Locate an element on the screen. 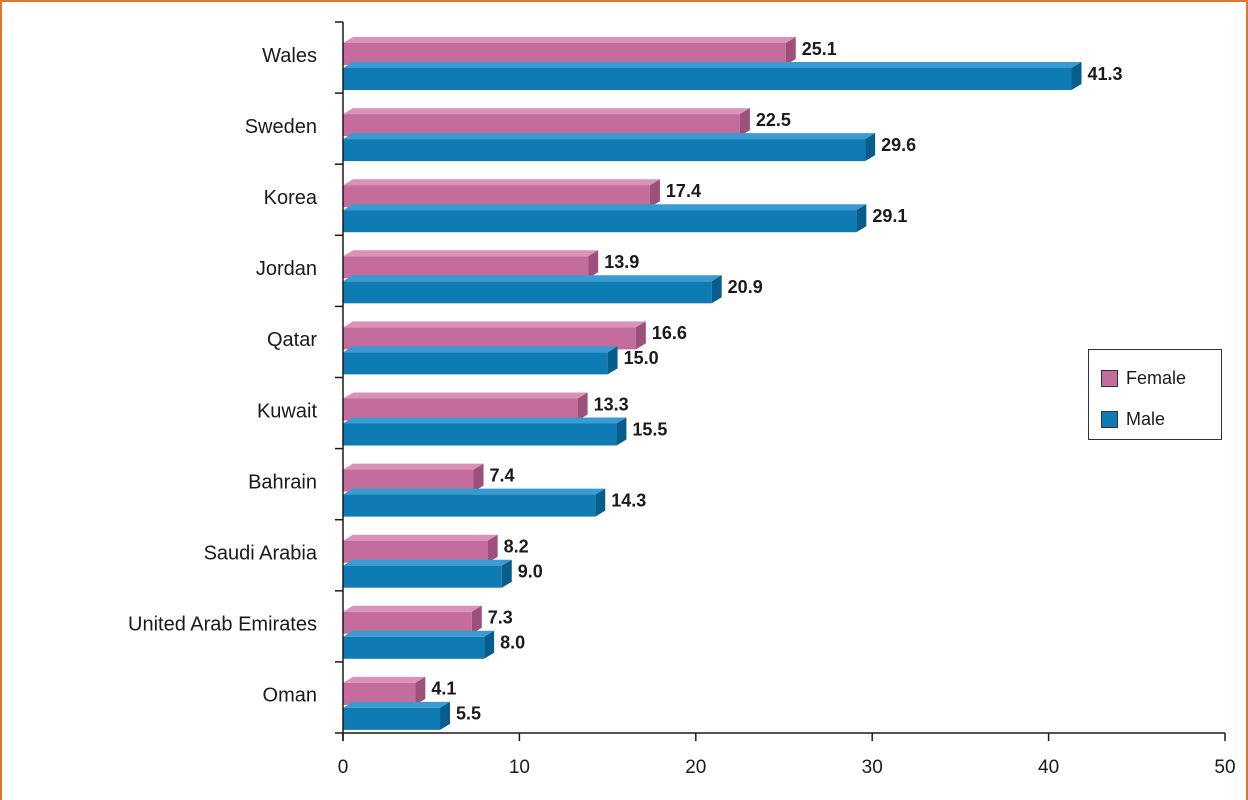 The width and height of the screenshot is (1248, 800). data-label-male: 41.3 is located at coordinates (1105, 74).